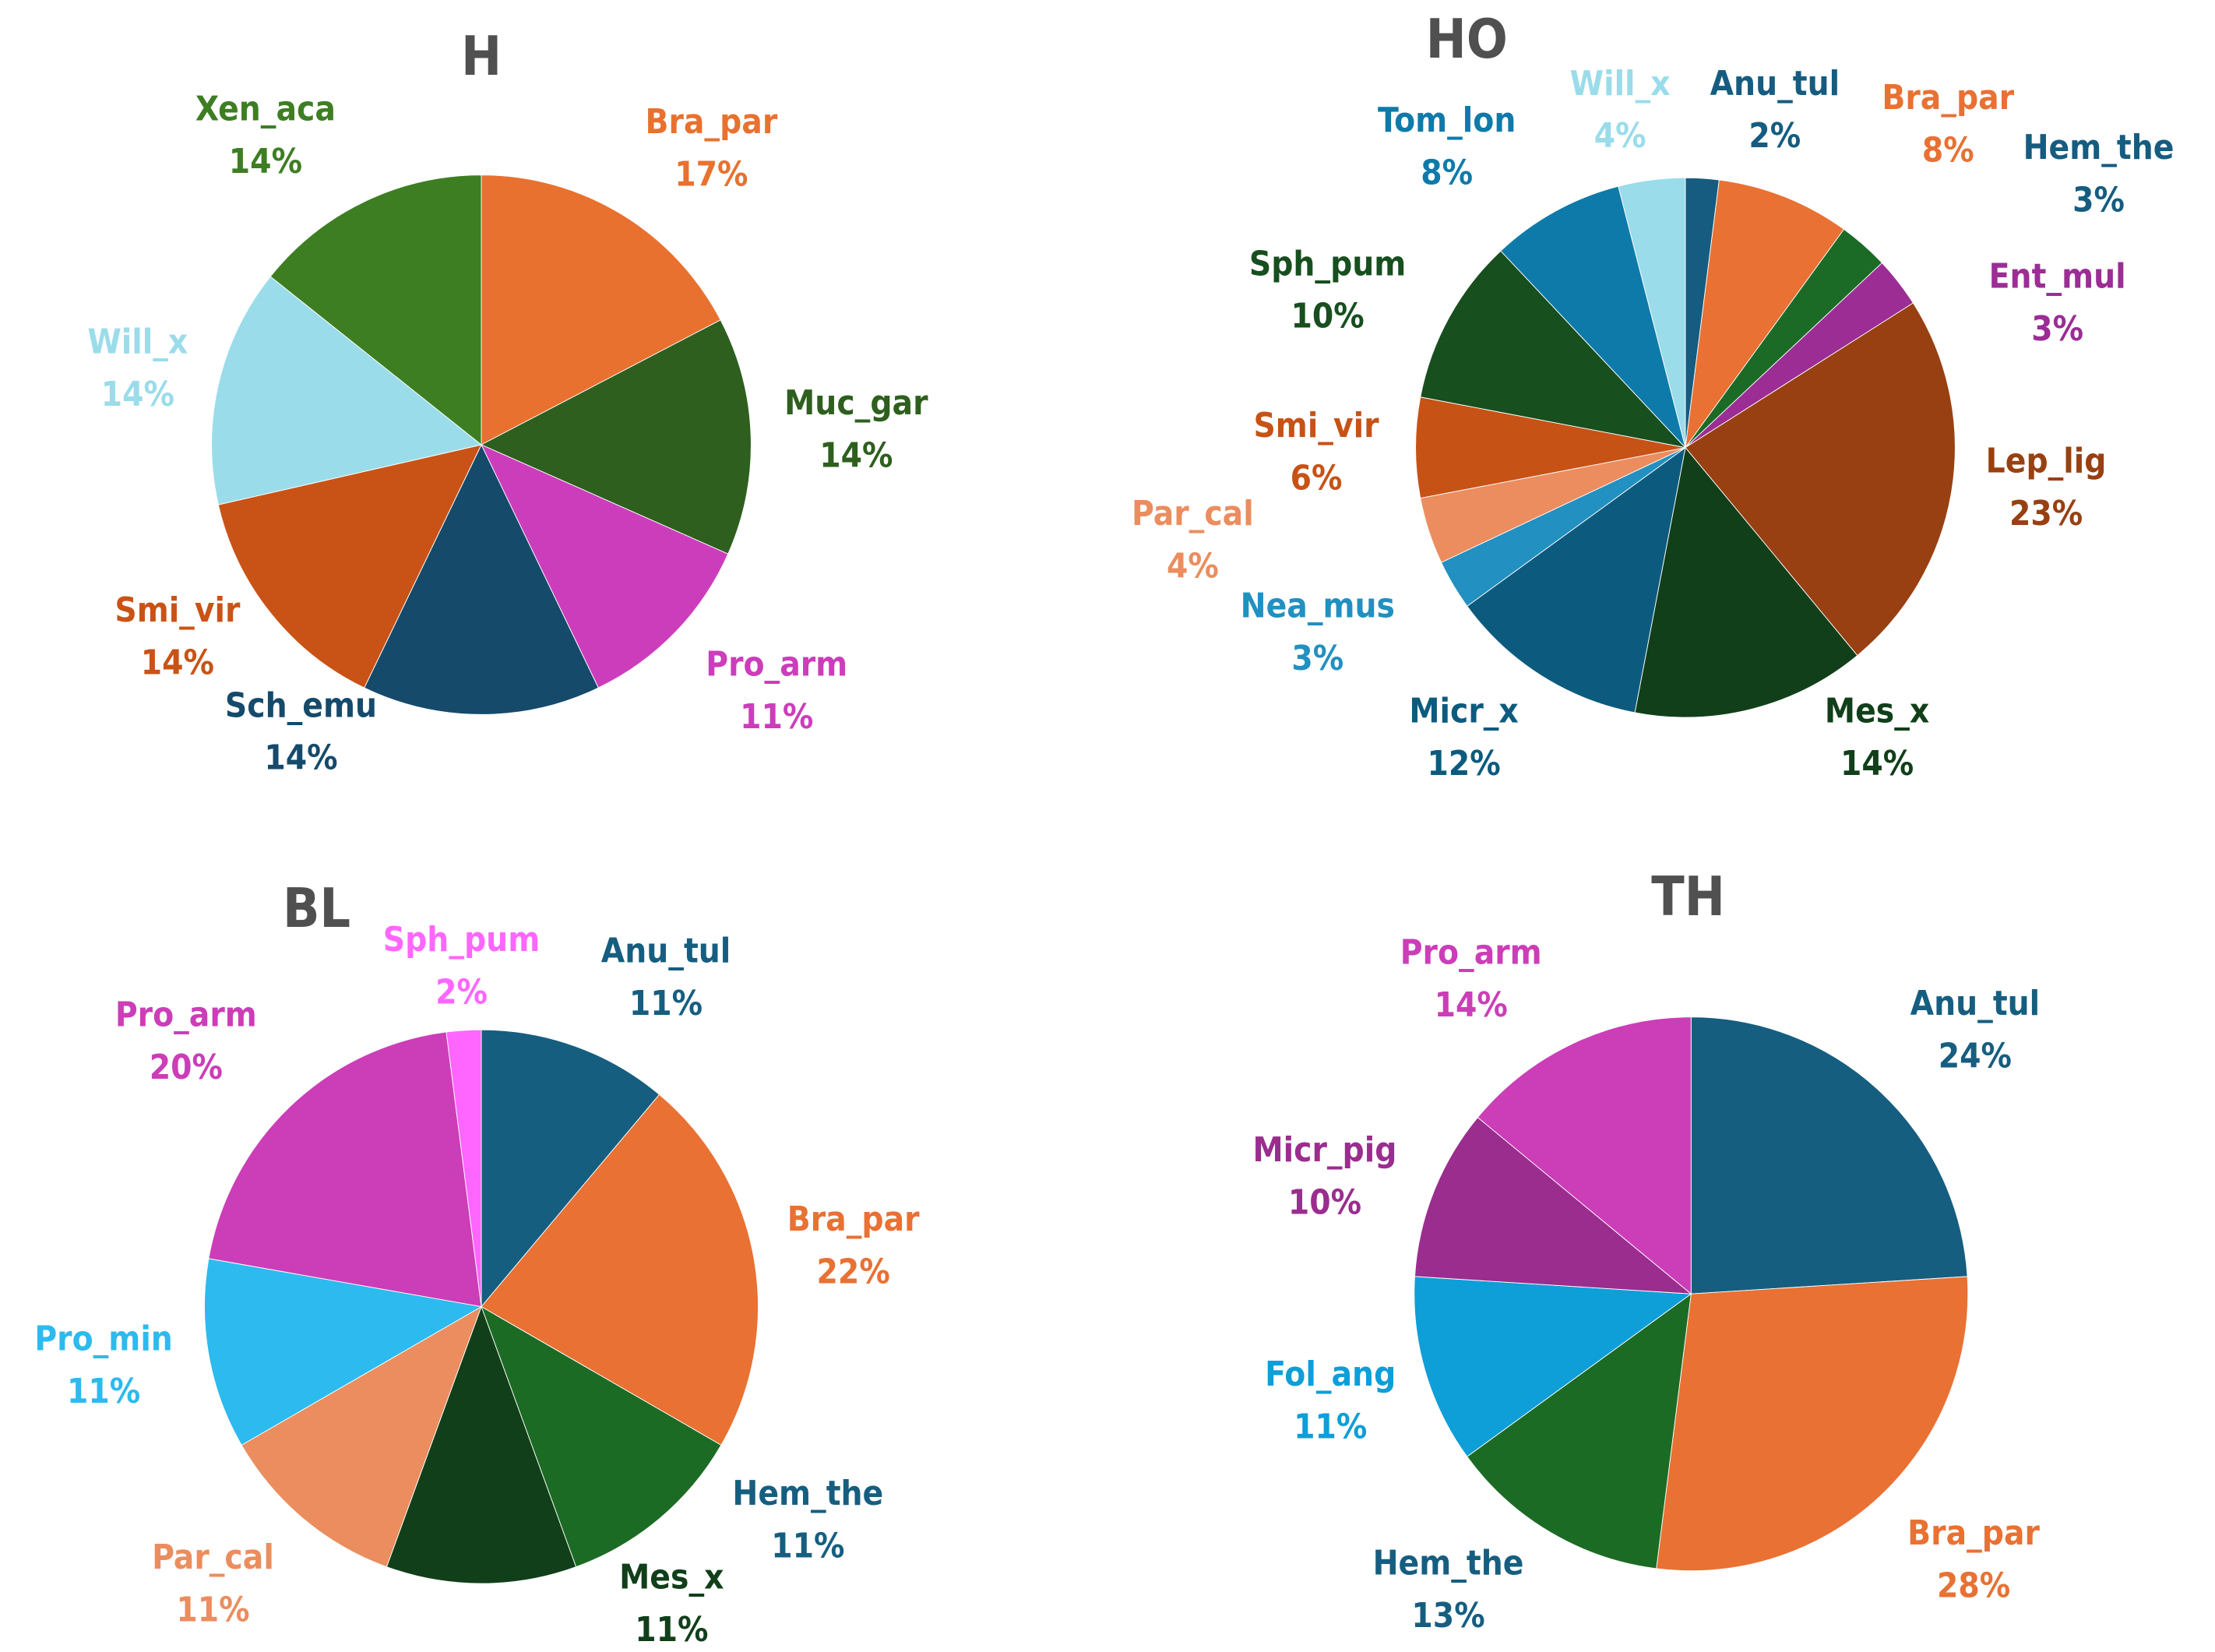 Image resolution: width=2215 pixels, height=1652 pixels. I want to click on slice-percent-label: 22%, so click(853, 1272).